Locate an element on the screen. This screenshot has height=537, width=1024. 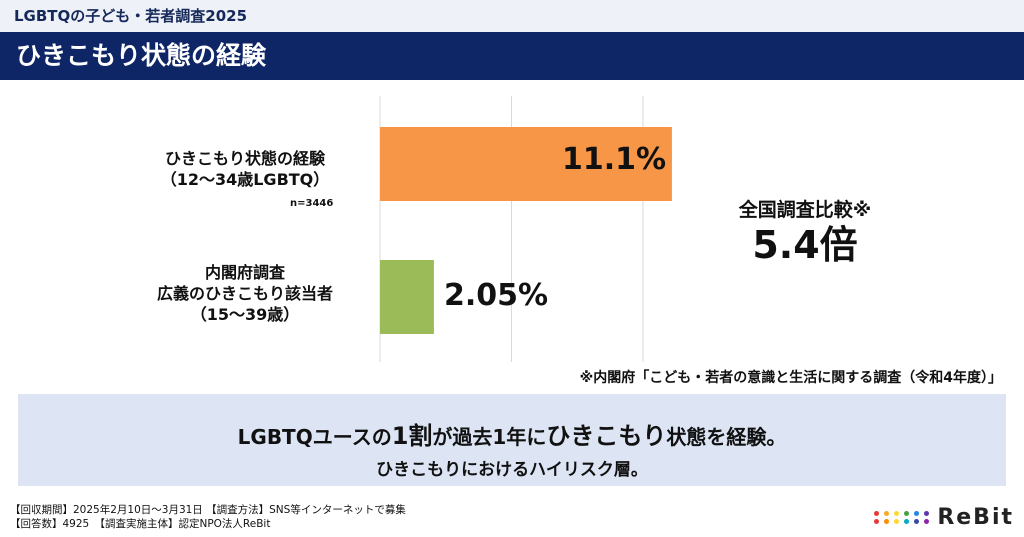
bar-chart is located at coordinates (525, 229).